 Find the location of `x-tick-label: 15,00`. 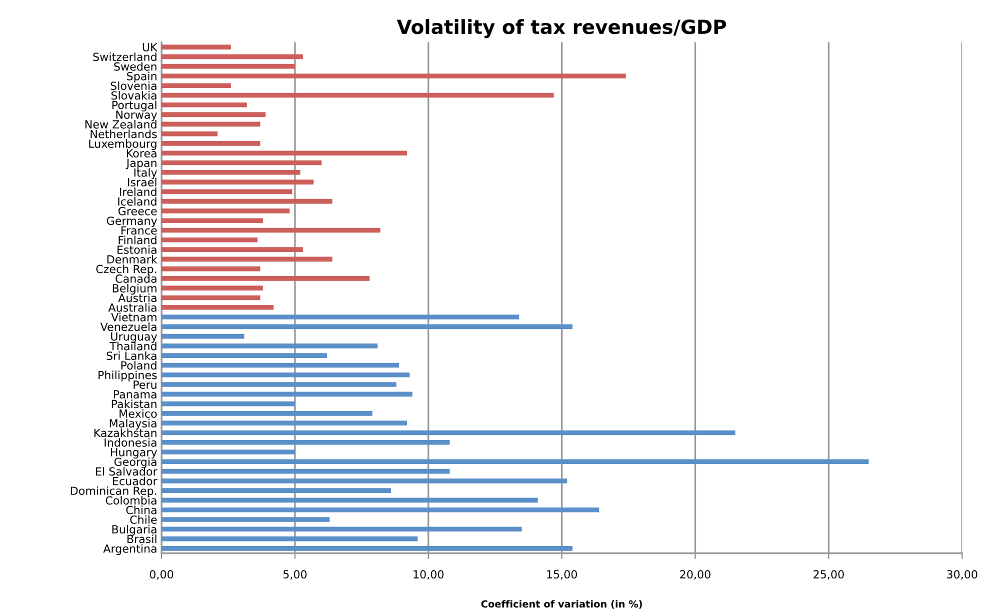

x-tick-label: 15,00 is located at coordinates (562, 575).